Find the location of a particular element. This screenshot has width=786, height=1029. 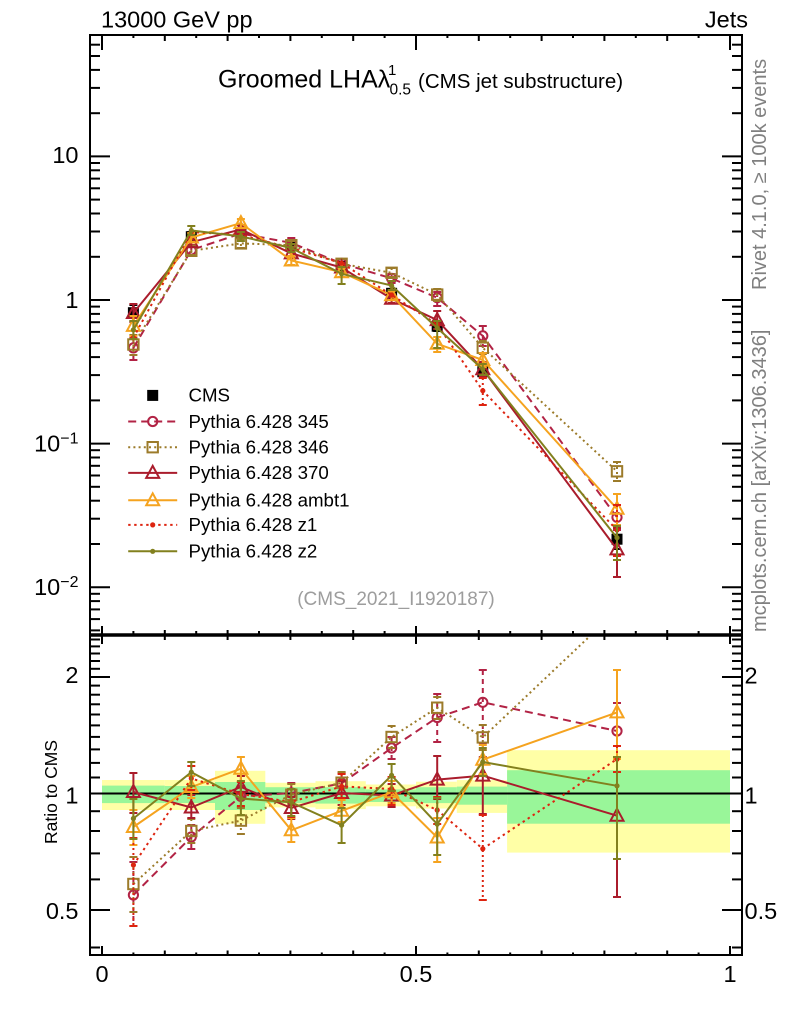

svg-text: Pythia 6.428 370 is located at coordinates (259, 472).